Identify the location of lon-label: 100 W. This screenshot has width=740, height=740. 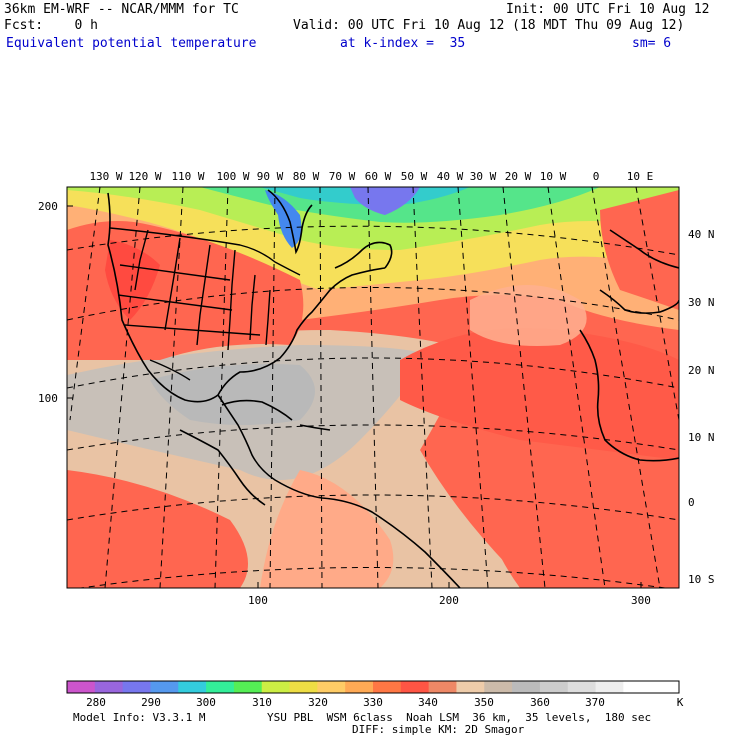
(232, 176).